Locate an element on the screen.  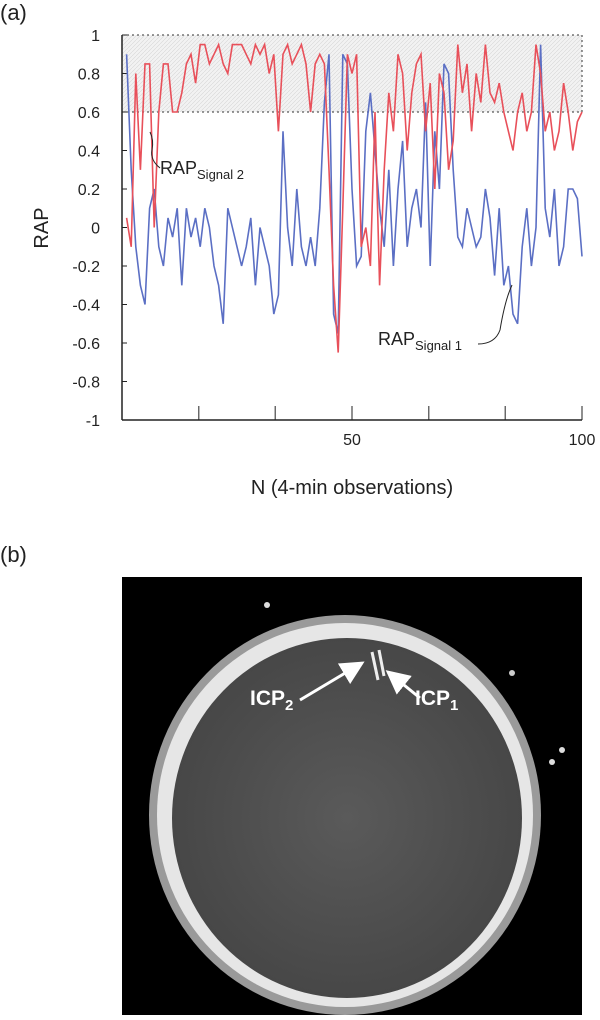
panel-label: (b) is located at coordinates (13, 554).